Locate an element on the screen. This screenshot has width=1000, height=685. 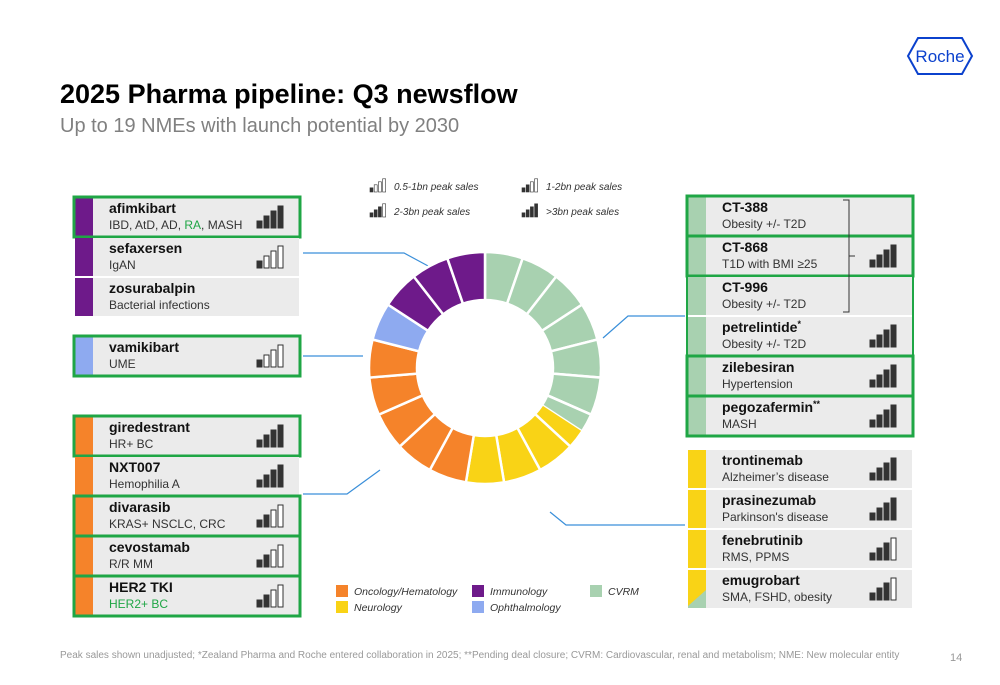
item-name: HER2 TKI is located at coordinates (141, 587).